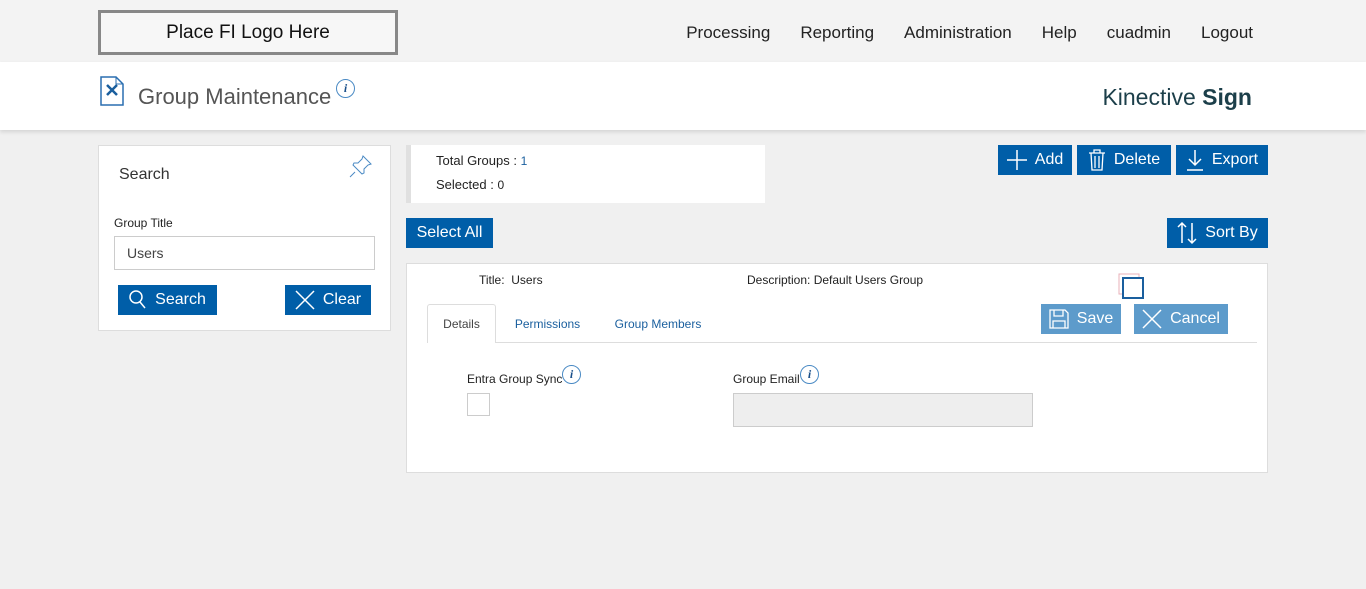 The image size is (1366, 589). Describe the element at coordinates (465, 184) in the screenshot. I see `selected-label: Selected :` at that location.